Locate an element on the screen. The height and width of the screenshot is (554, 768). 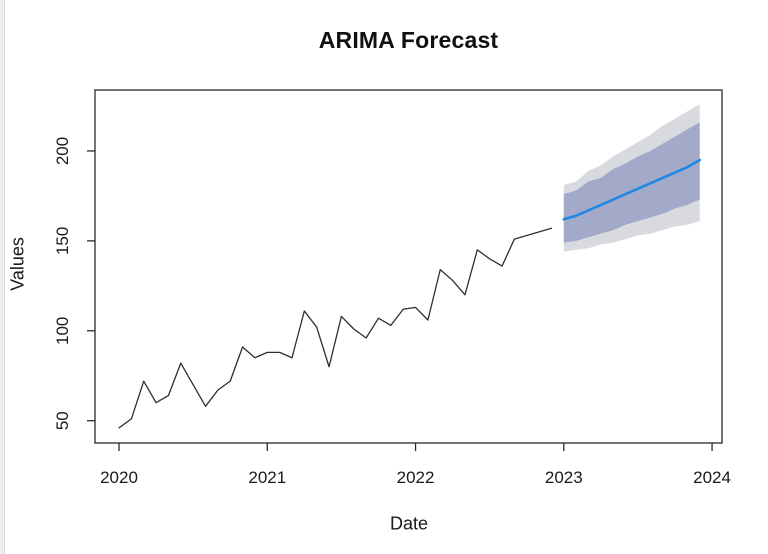
y-tick-label: 100 is located at coordinates (62, 331).